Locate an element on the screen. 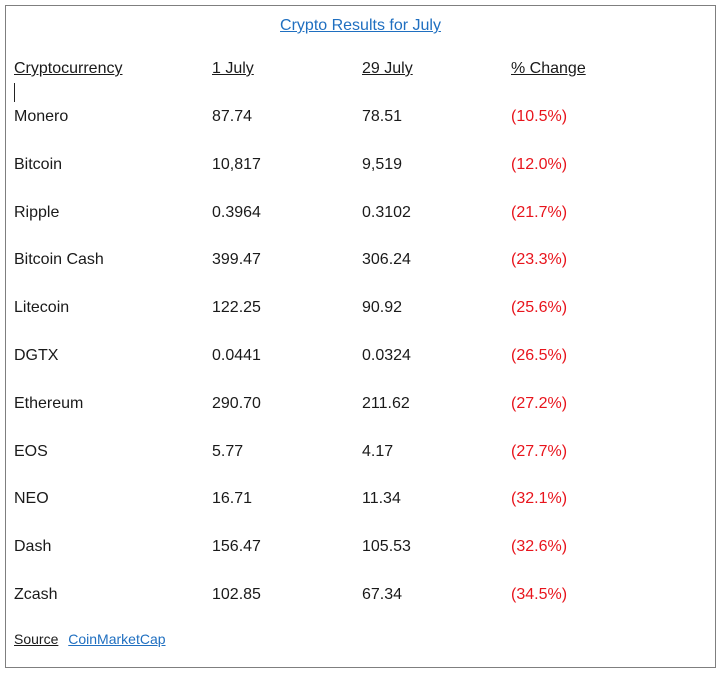 The height and width of the screenshot is (675, 722). cell-cryptocurrency: EOS is located at coordinates (31, 451).